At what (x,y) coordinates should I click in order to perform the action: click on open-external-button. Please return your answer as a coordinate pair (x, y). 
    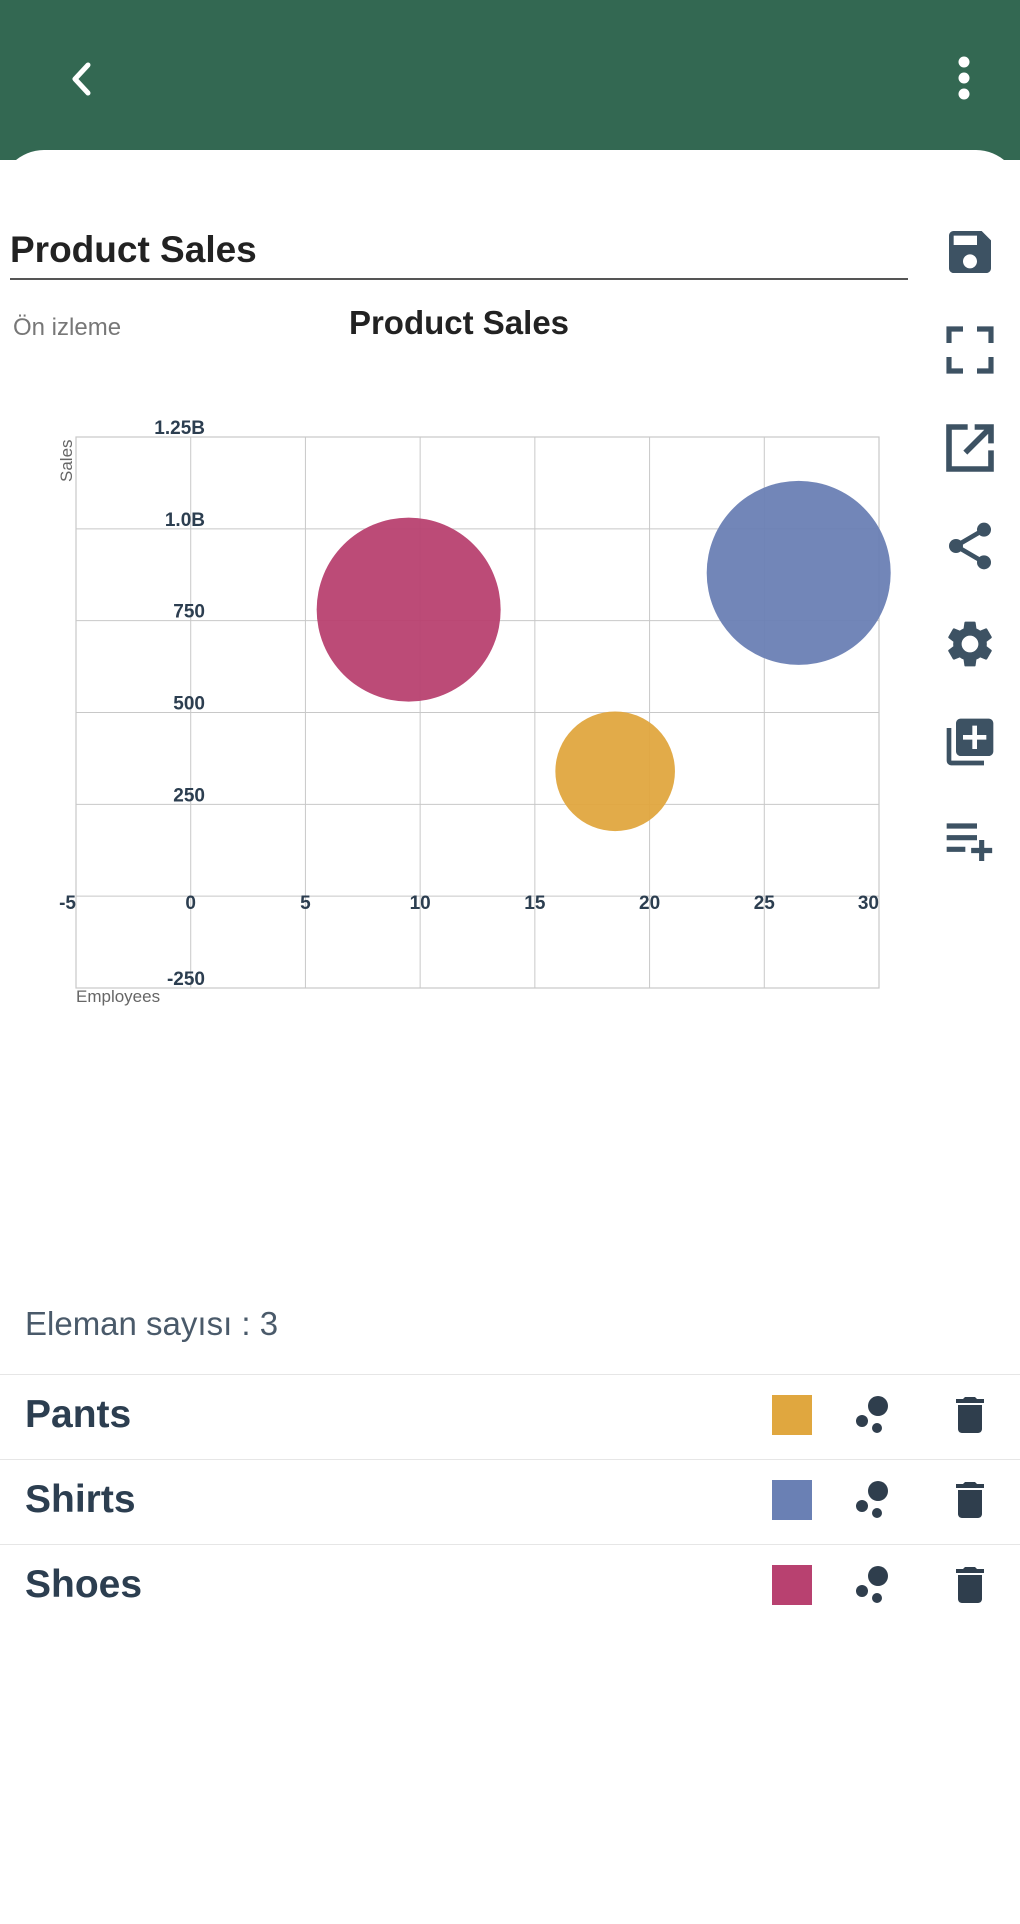
    Looking at the image, I should click on (970, 448).